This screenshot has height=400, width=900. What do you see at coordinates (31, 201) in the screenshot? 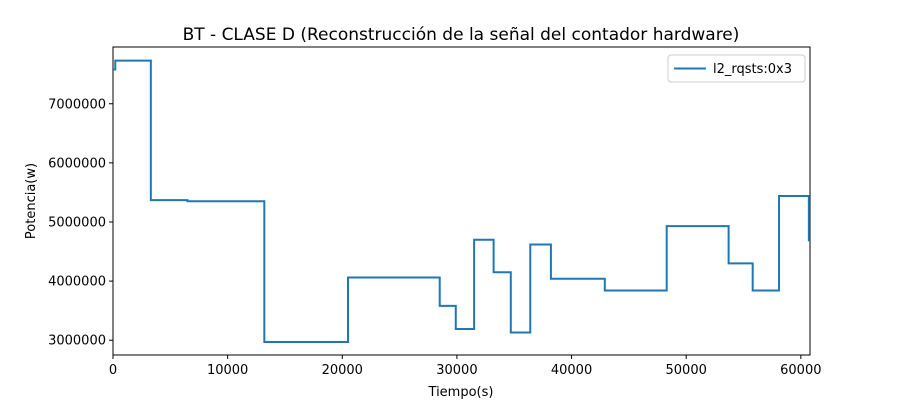
I see `y-axis-label: Potencia(w)` at bounding box center [31, 201].